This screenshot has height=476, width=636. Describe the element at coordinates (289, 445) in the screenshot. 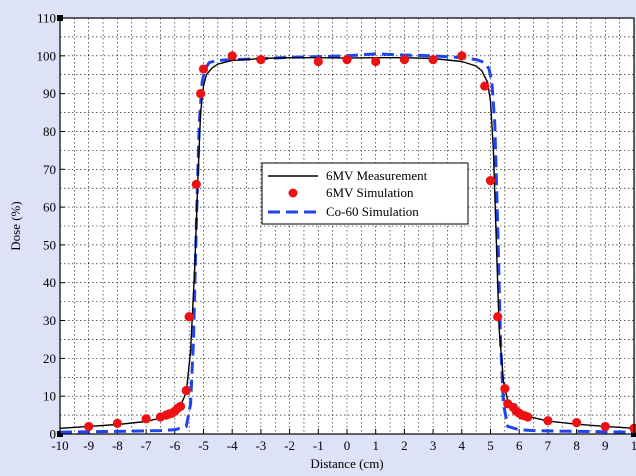

I see `x-tick-label: -2` at that location.